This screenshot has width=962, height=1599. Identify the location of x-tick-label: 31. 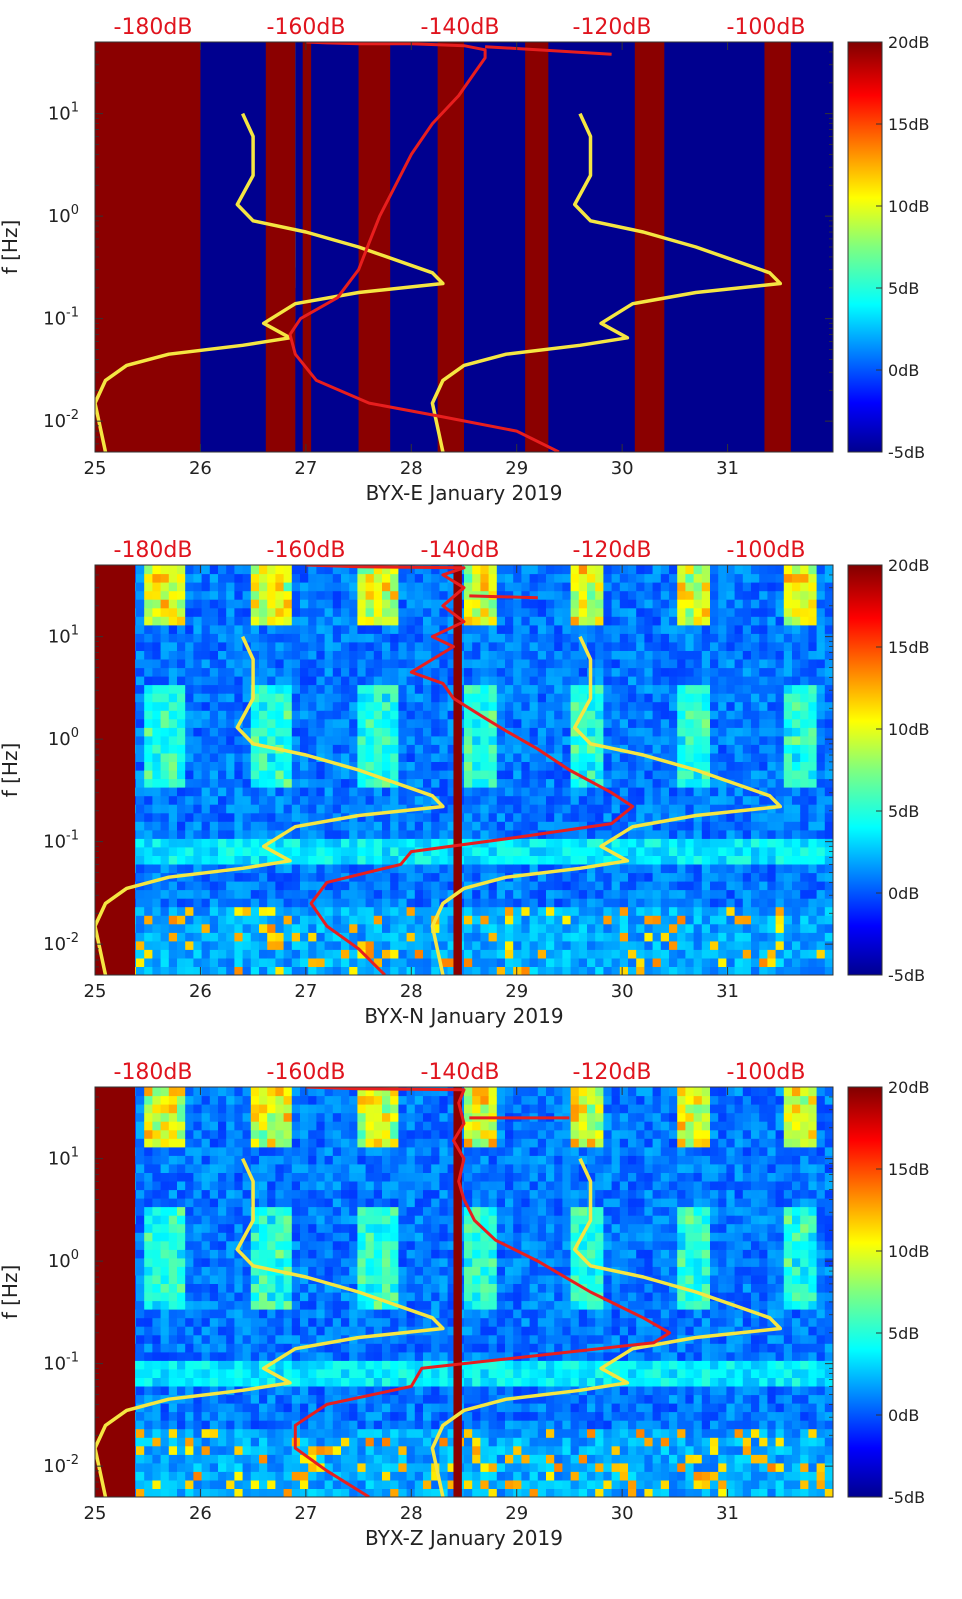
(727, 991).